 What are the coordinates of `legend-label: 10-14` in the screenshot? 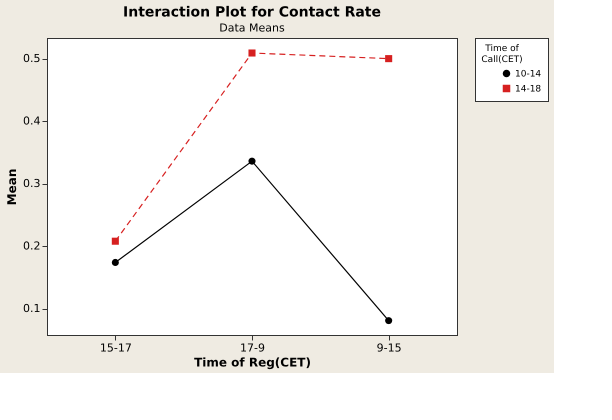 It's located at (528, 75).